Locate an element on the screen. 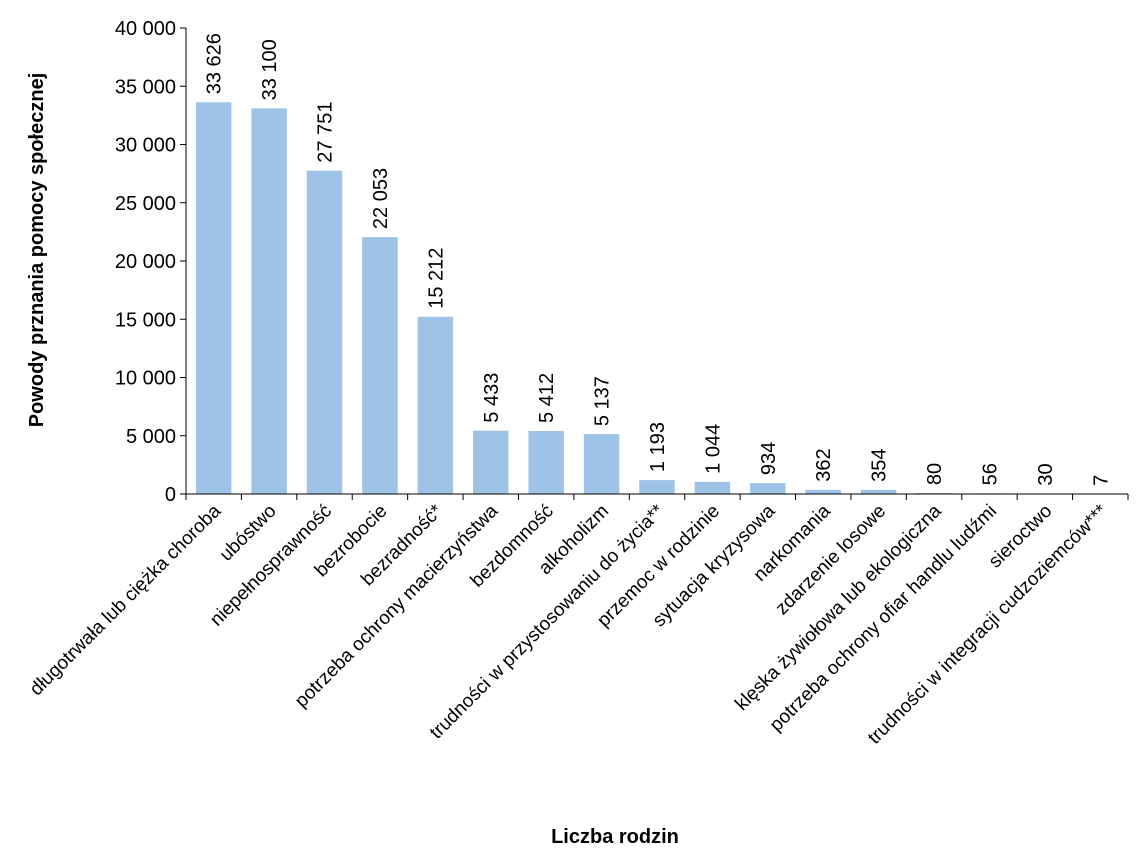 This screenshot has width=1142, height=851. x-axis-title: Liczba rodzin is located at coordinates (615, 837).